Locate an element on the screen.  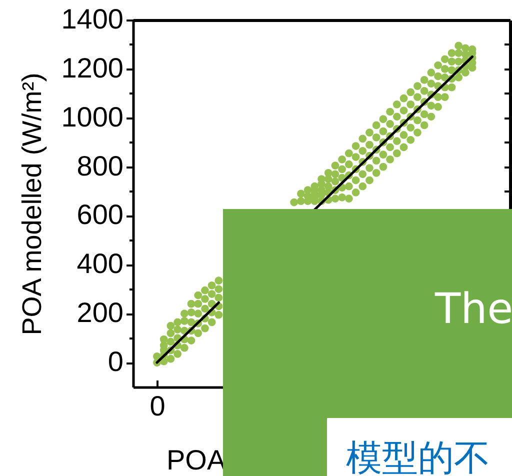
y-tick-label: 200 is located at coordinates (100, 312).